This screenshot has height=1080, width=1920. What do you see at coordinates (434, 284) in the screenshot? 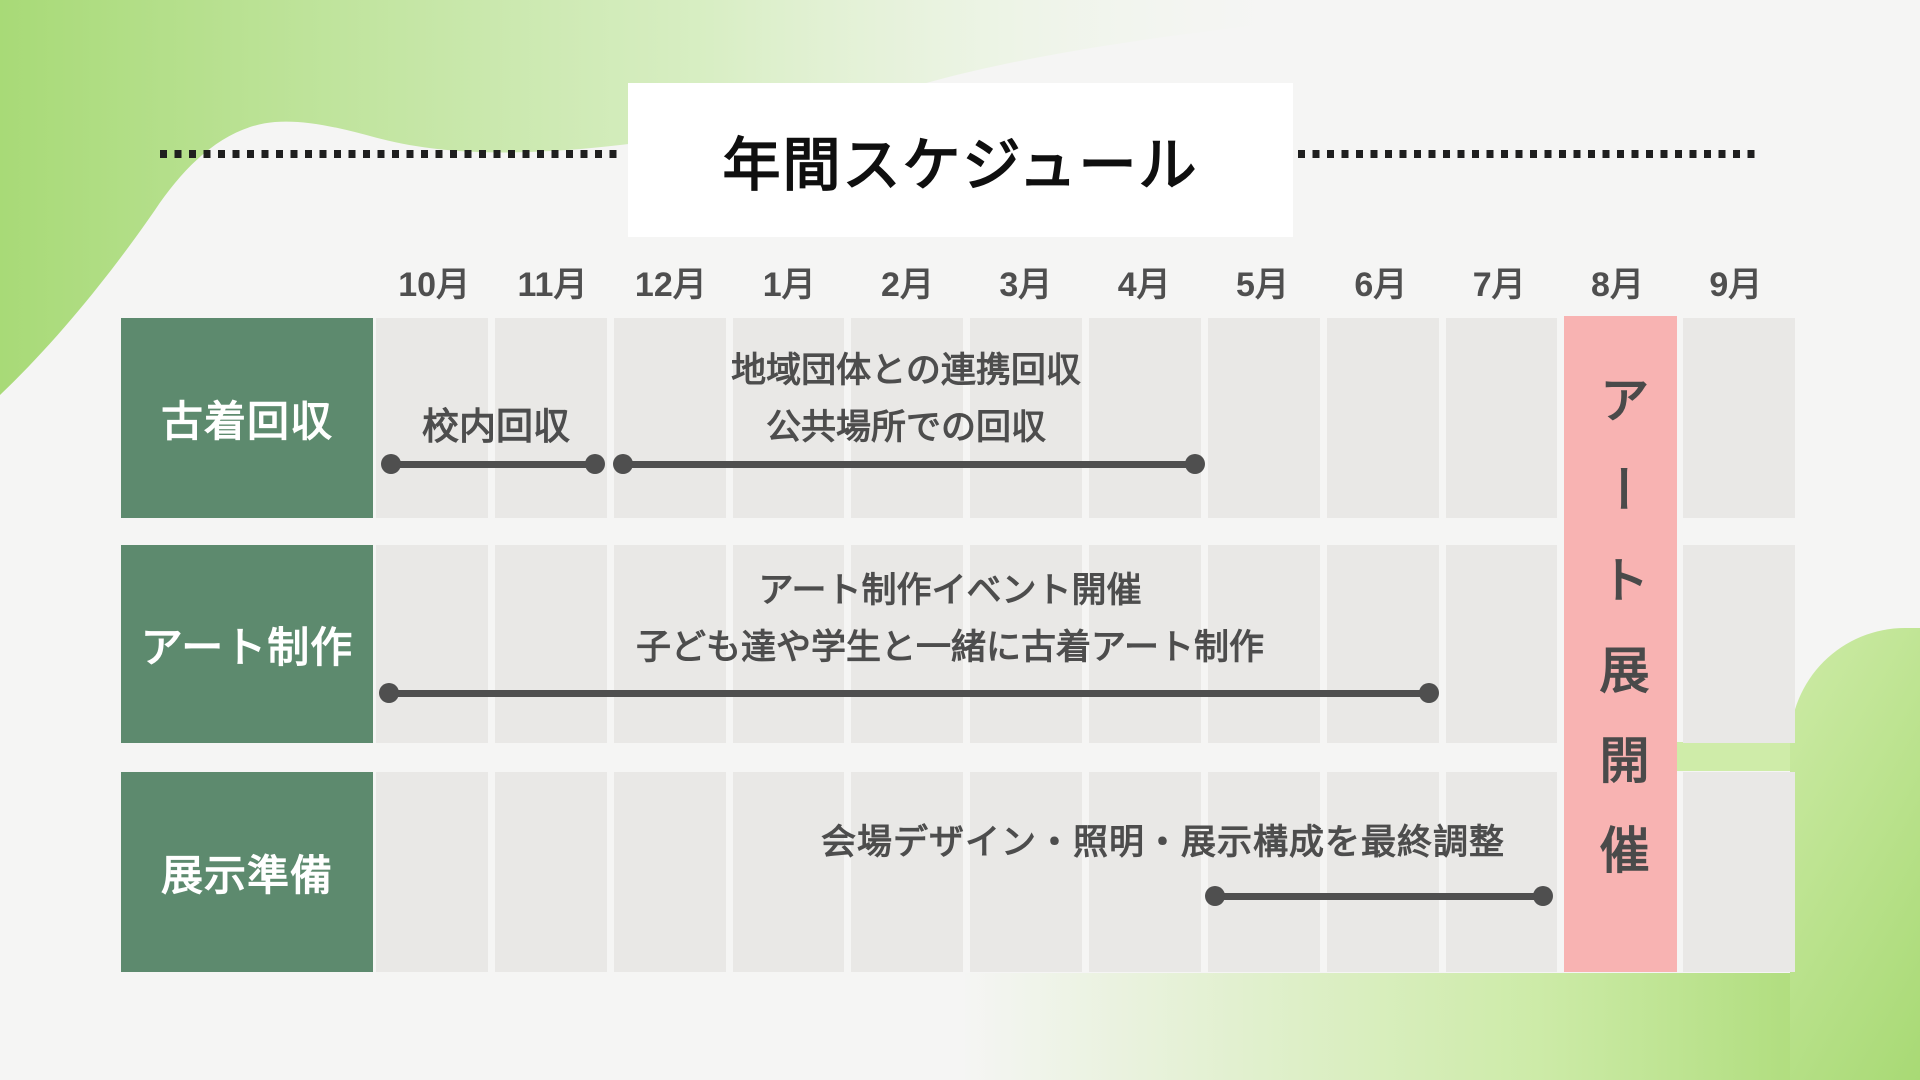
I see `month-label: 10月` at bounding box center [434, 284].